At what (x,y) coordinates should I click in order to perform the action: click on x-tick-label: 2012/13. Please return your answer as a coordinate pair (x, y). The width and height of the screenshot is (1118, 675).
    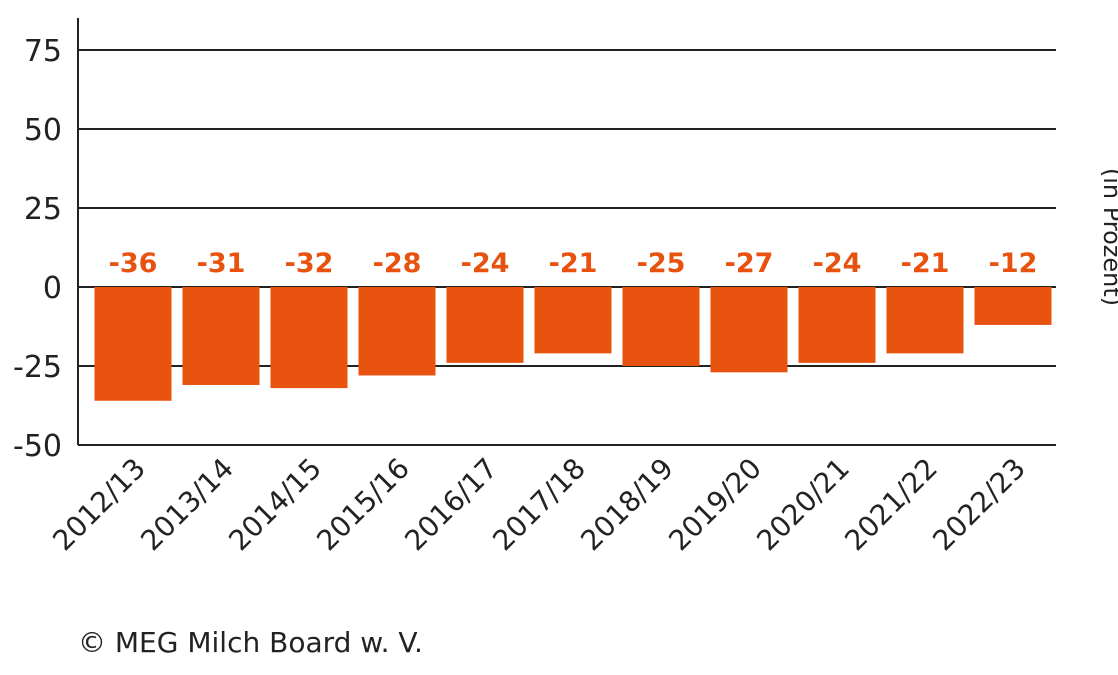
    Looking at the image, I should click on (99, 505).